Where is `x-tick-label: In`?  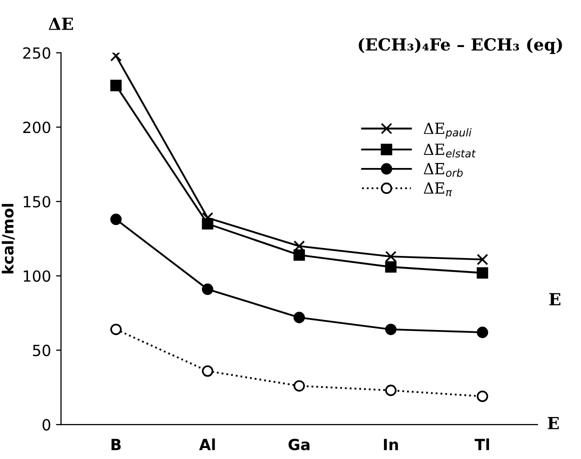
x-tick-label: In is located at coordinates (391, 444).